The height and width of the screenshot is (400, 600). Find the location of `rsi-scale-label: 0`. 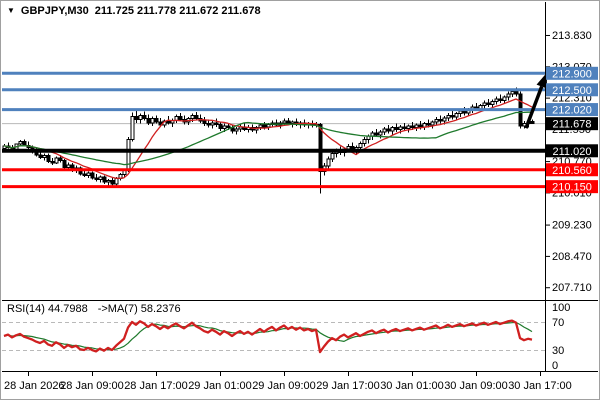

rsi-scale-label: 0 is located at coordinates (555, 366).